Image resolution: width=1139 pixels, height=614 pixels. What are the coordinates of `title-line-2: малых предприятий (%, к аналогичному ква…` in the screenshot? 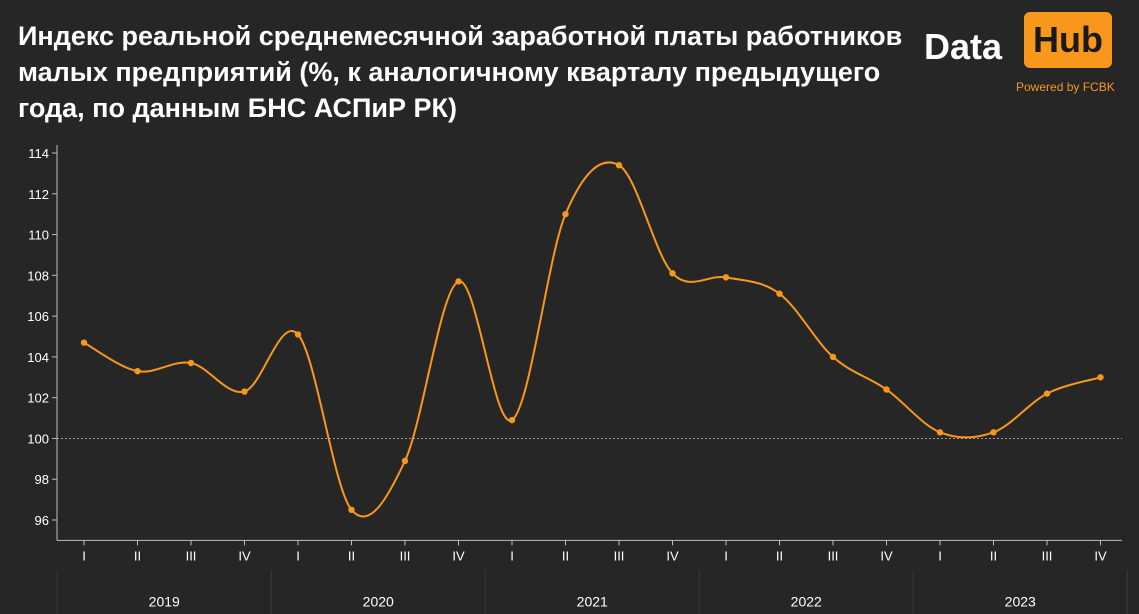 It's located at (449, 72).